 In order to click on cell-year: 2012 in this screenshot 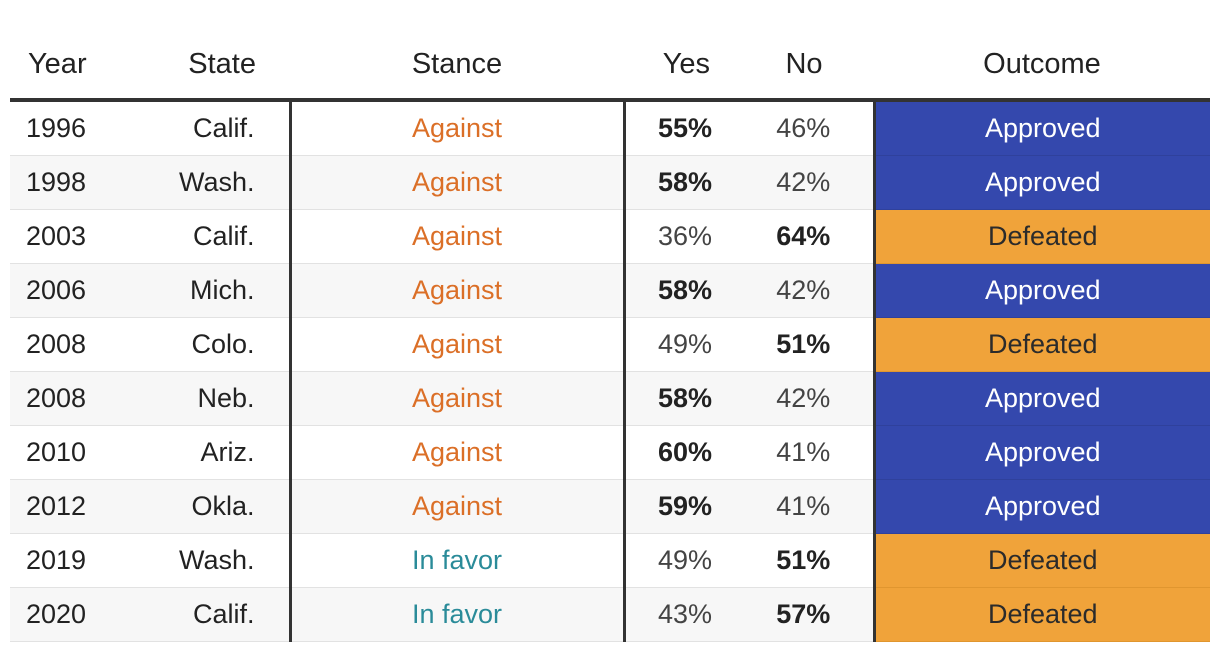, I will do `click(55, 506)`.